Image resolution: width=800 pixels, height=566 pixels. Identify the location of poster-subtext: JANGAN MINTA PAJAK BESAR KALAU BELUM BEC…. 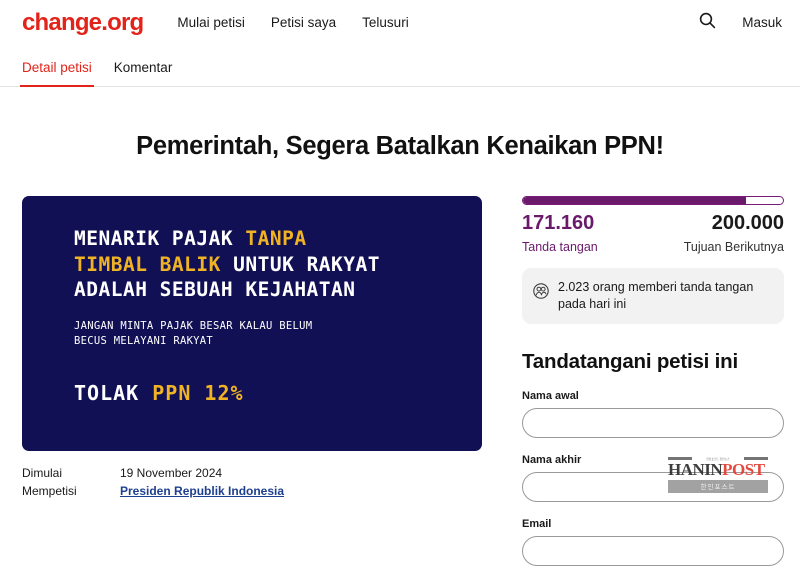
(278, 334).